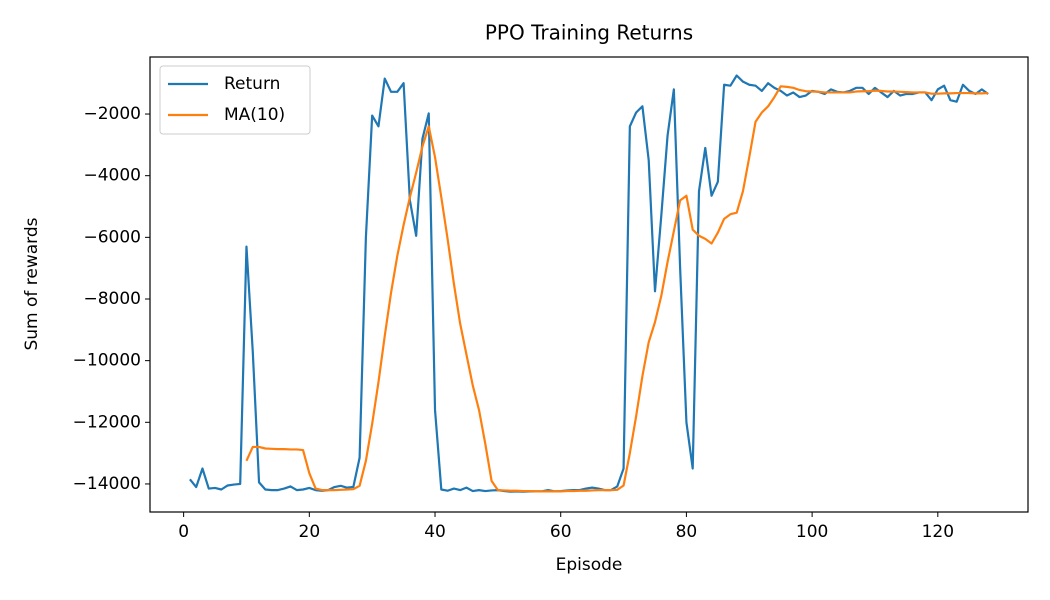  I want to click on y-axis-label: Sum of rewards, so click(32, 283).